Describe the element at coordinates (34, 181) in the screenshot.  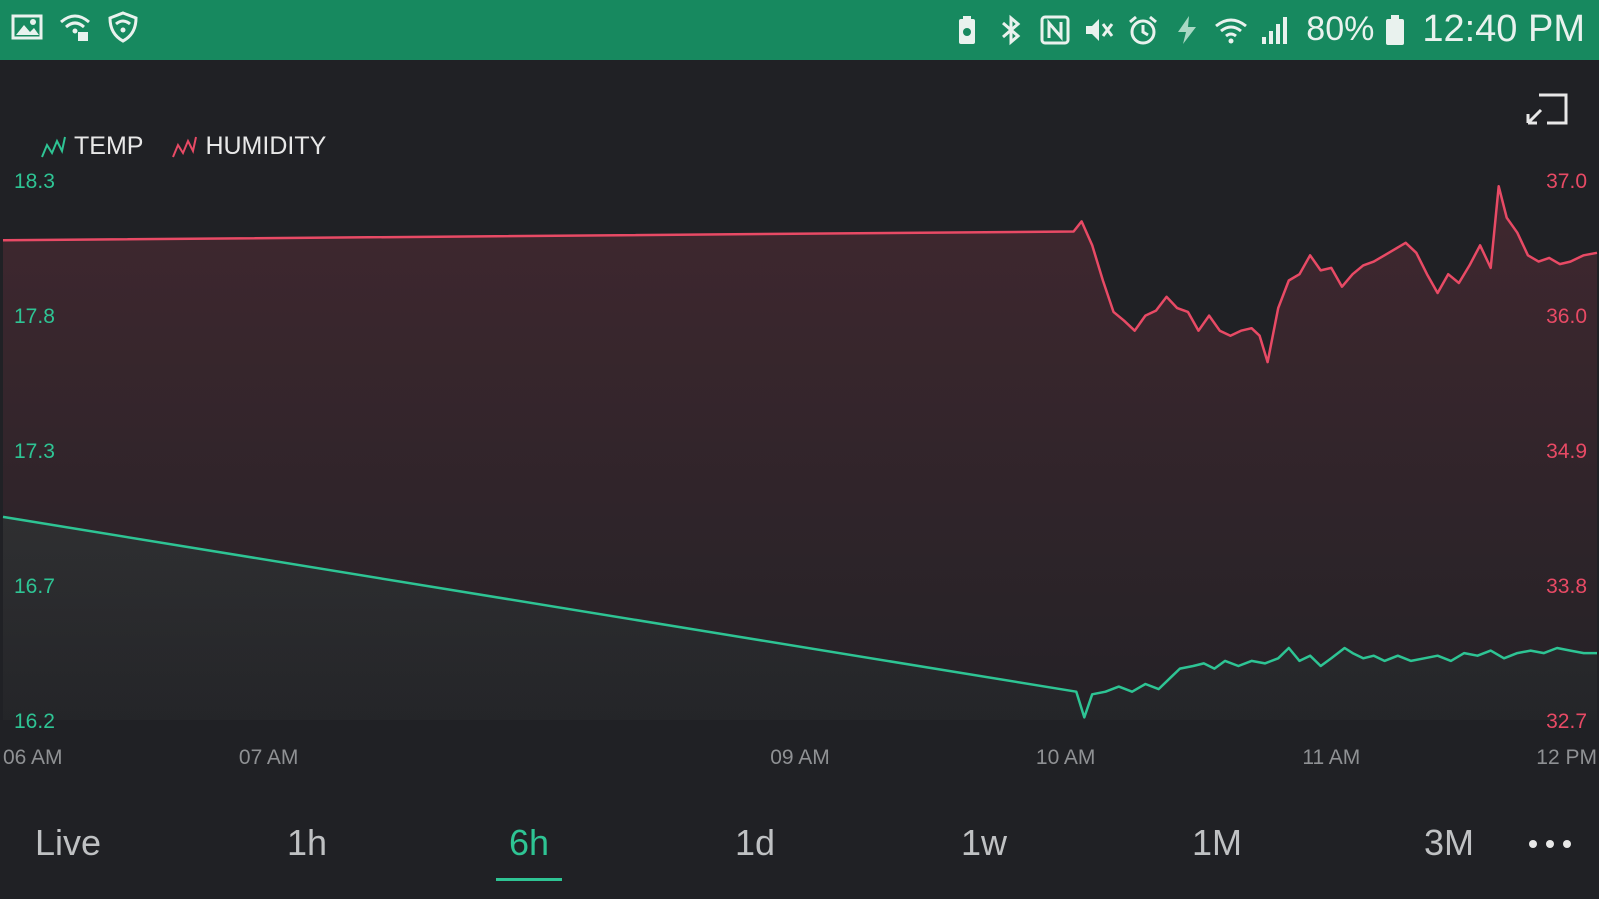
I see `y-left-tick-label: 18.3` at that location.